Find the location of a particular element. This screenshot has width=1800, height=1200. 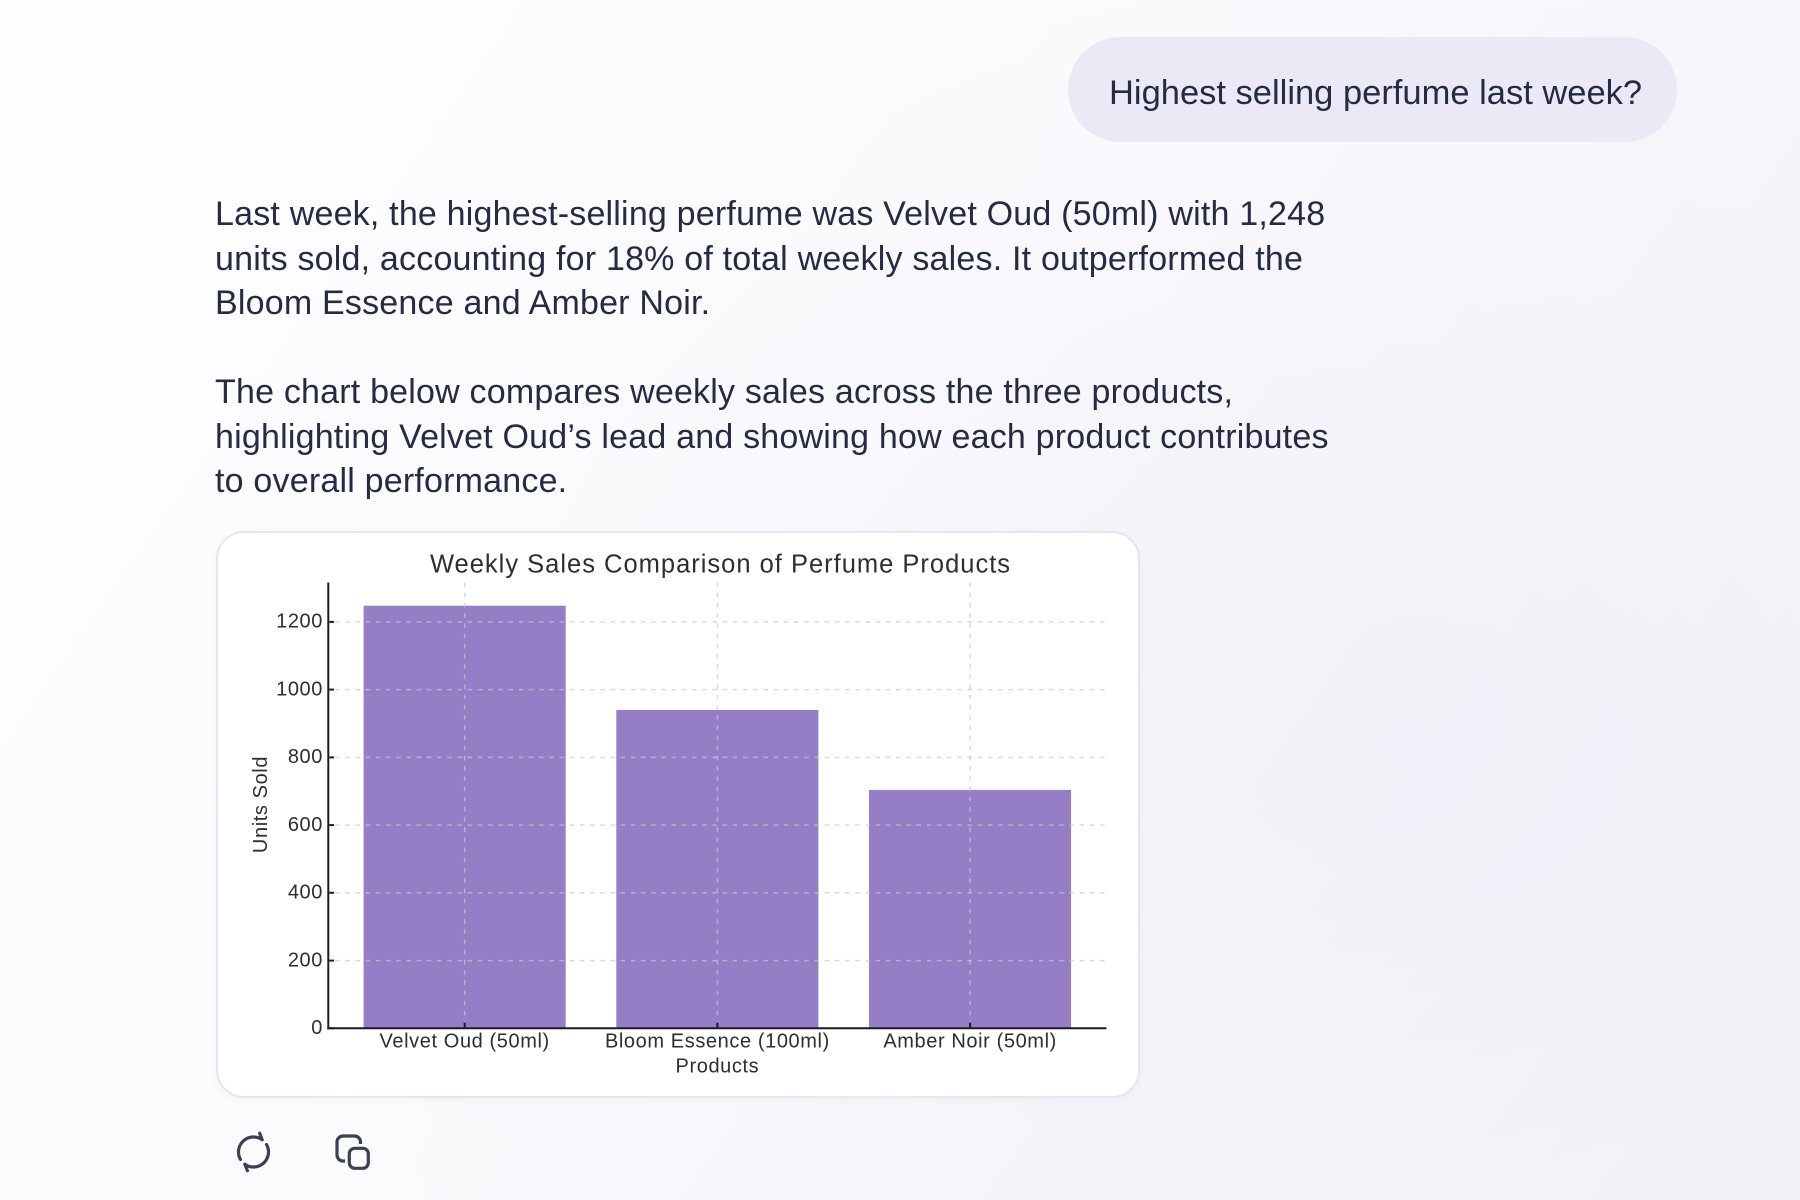

svg-text: 1000 is located at coordinates (299, 689).